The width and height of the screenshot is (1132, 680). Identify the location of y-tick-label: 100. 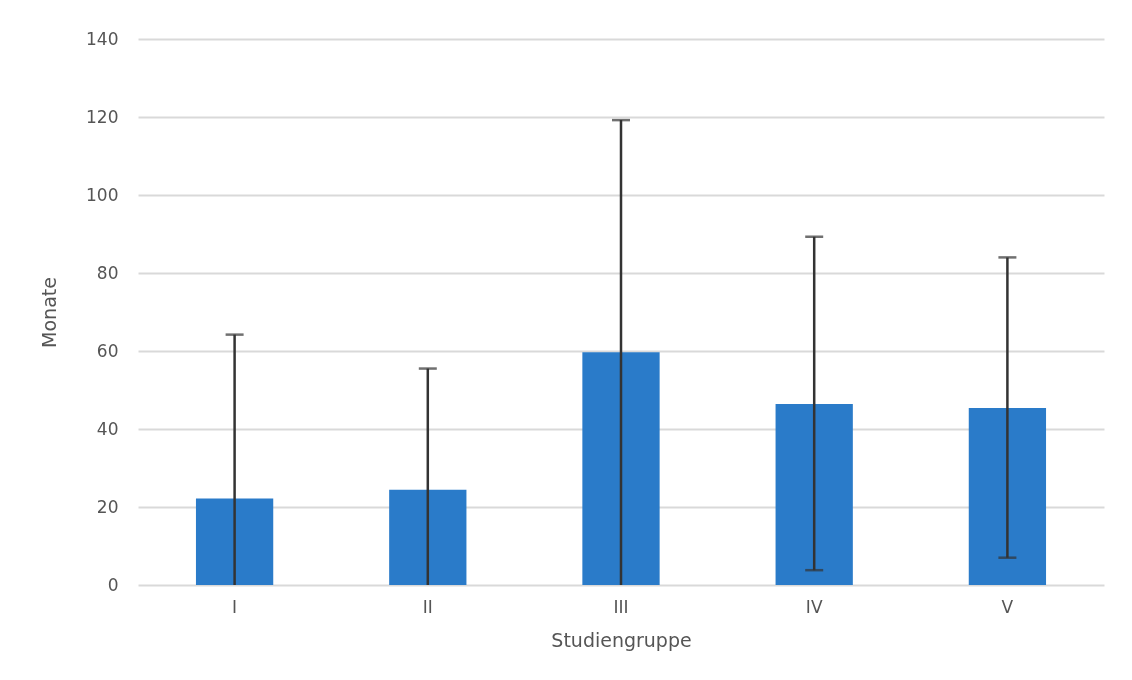
(102, 194).